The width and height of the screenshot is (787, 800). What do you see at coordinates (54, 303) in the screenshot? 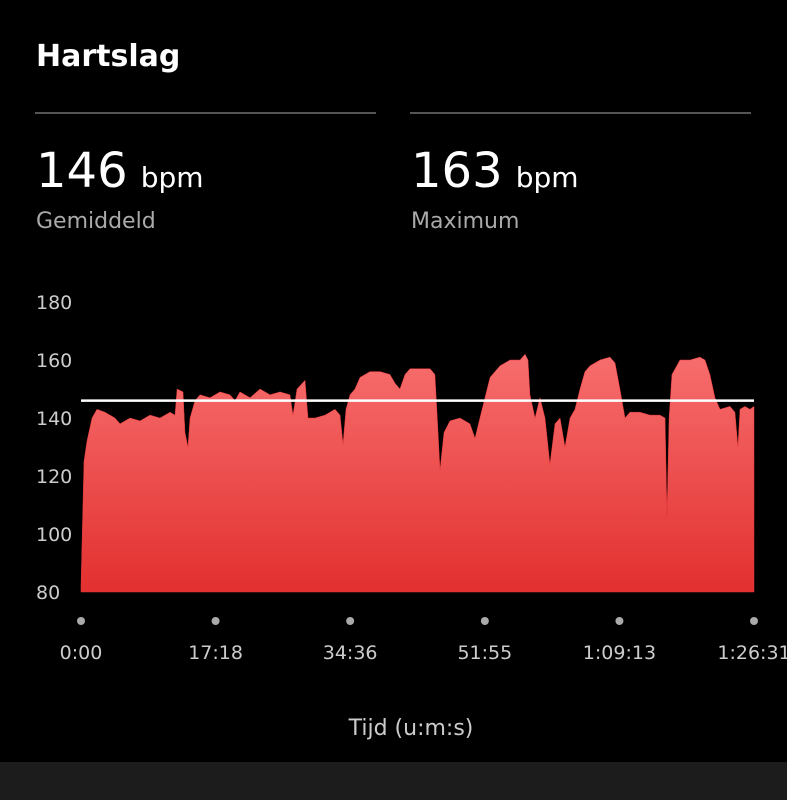
I see `y-tick-label: 180` at bounding box center [54, 303].